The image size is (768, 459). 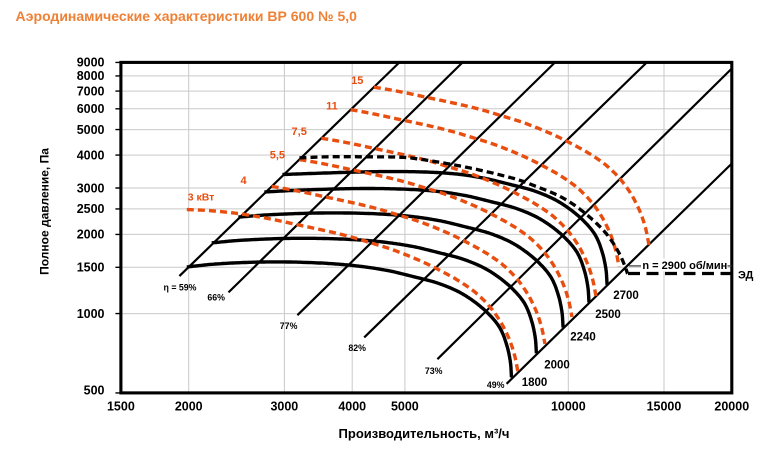 I want to click on svg-text: 1800, so click(x=535, y=383).